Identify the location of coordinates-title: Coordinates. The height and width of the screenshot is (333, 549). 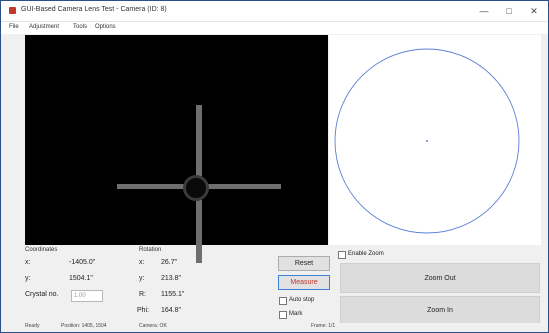
(41, 250).